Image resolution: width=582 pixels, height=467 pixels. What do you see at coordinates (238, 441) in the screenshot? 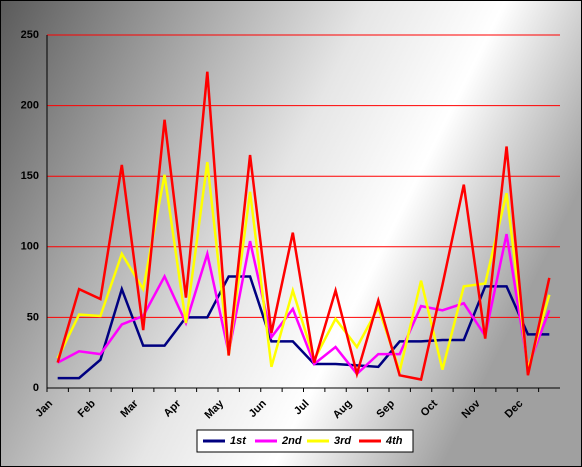
I see `legend-label: 1st` at bounding box center [238, 441].